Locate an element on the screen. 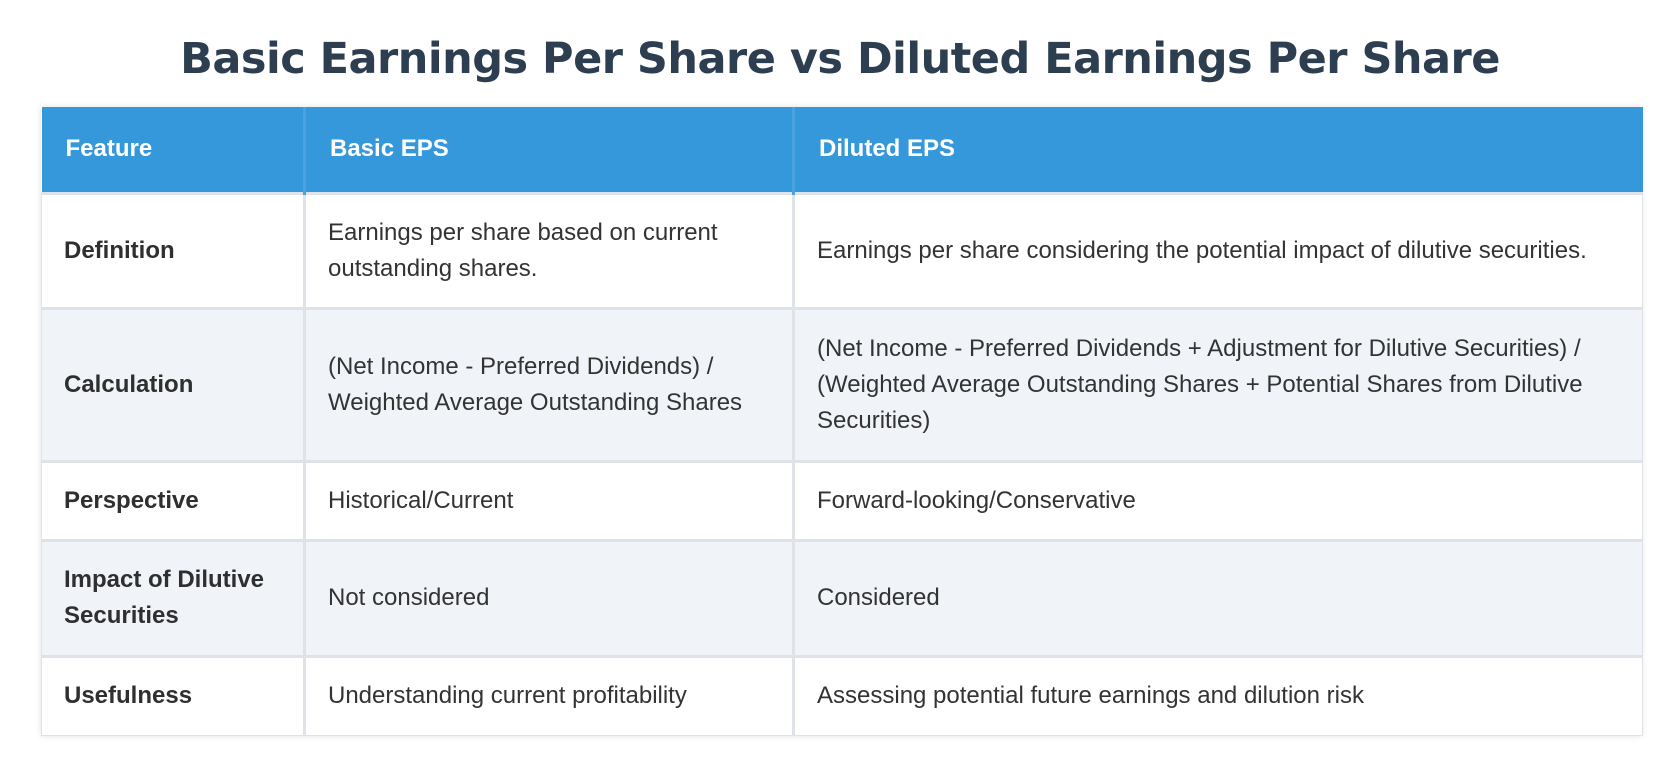  header-diluted-eps: Diluted EPS is located at coordinates (1218, 150).